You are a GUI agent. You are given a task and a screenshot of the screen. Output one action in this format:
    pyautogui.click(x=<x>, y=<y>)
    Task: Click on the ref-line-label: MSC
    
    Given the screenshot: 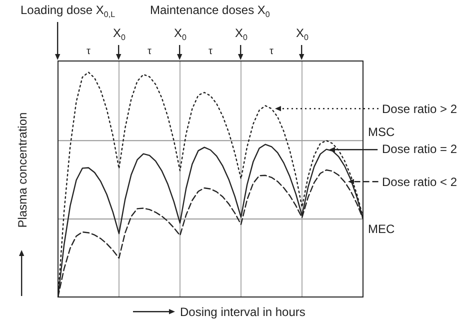 What is the action you would take?
    pyautogui.click(x=381, y=131)
    